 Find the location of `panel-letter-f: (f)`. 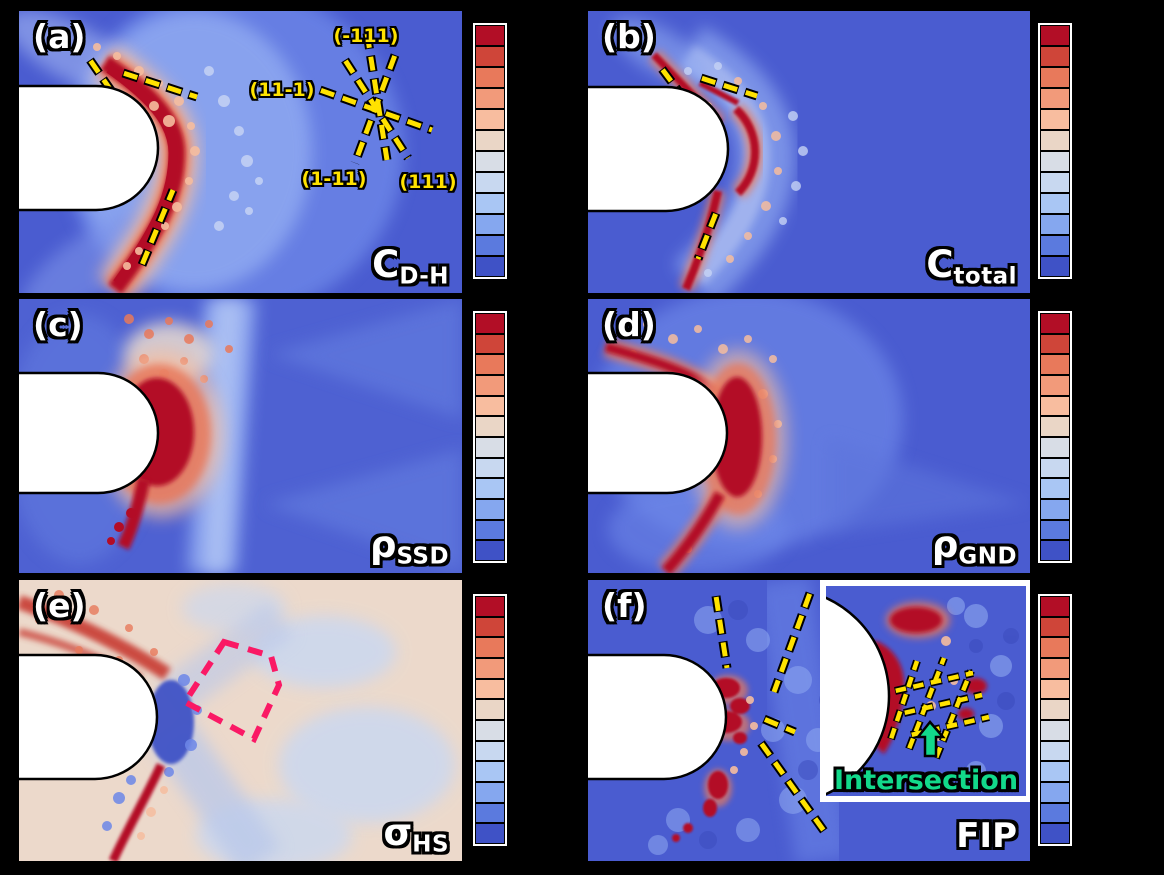

panel-letter-f: (f) is located at coordinates (624, 605).